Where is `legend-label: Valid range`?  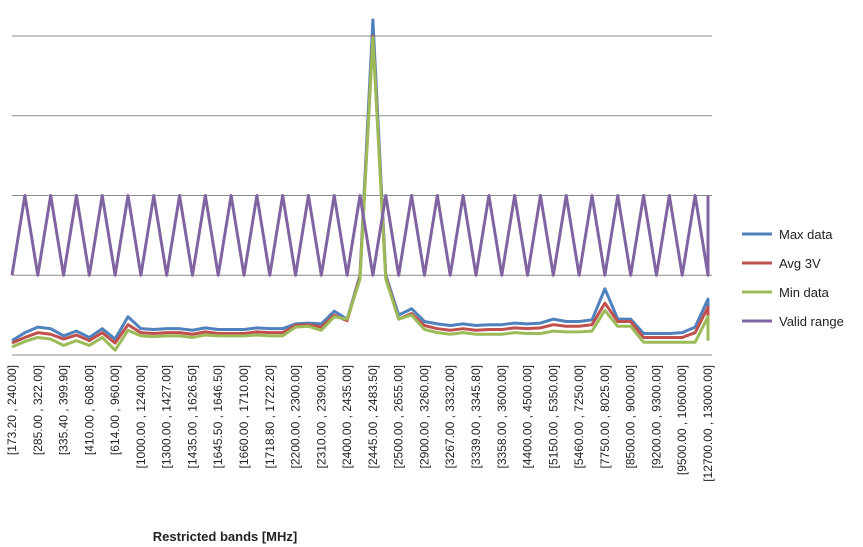
legend-label: Valid range is located at coordinates (811, 321).